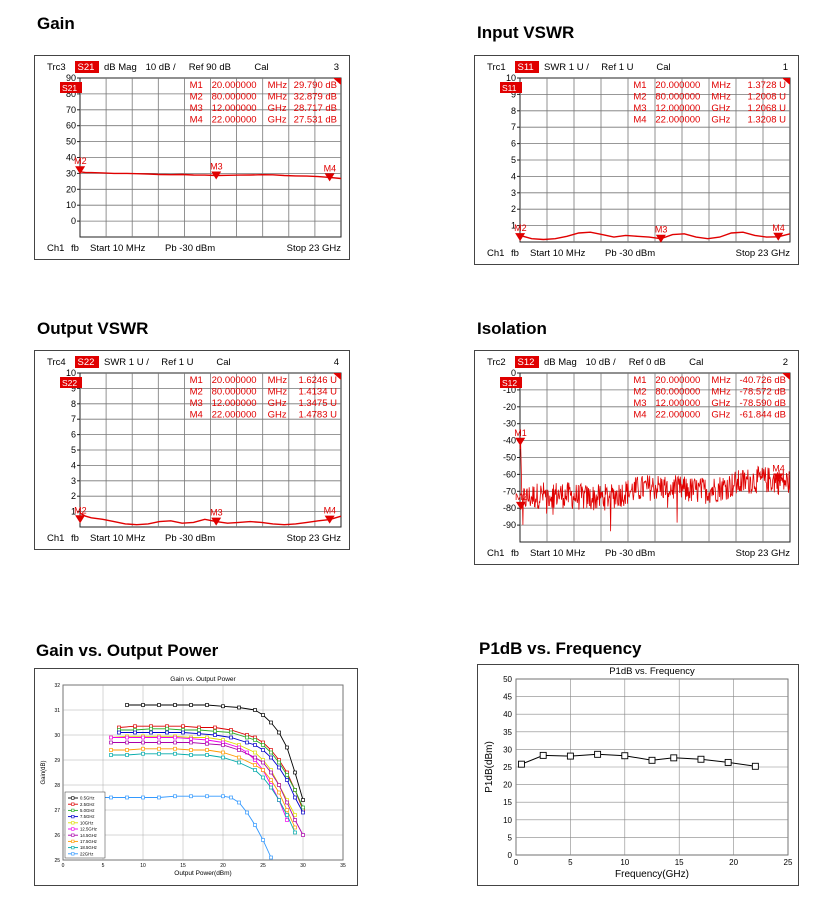 The width and height of the screenshot is (829, 907). What do you see at coordinates (57, 811) in the screenshot?
I see `y-tick-label: 27` at bounding box center [57, 811].